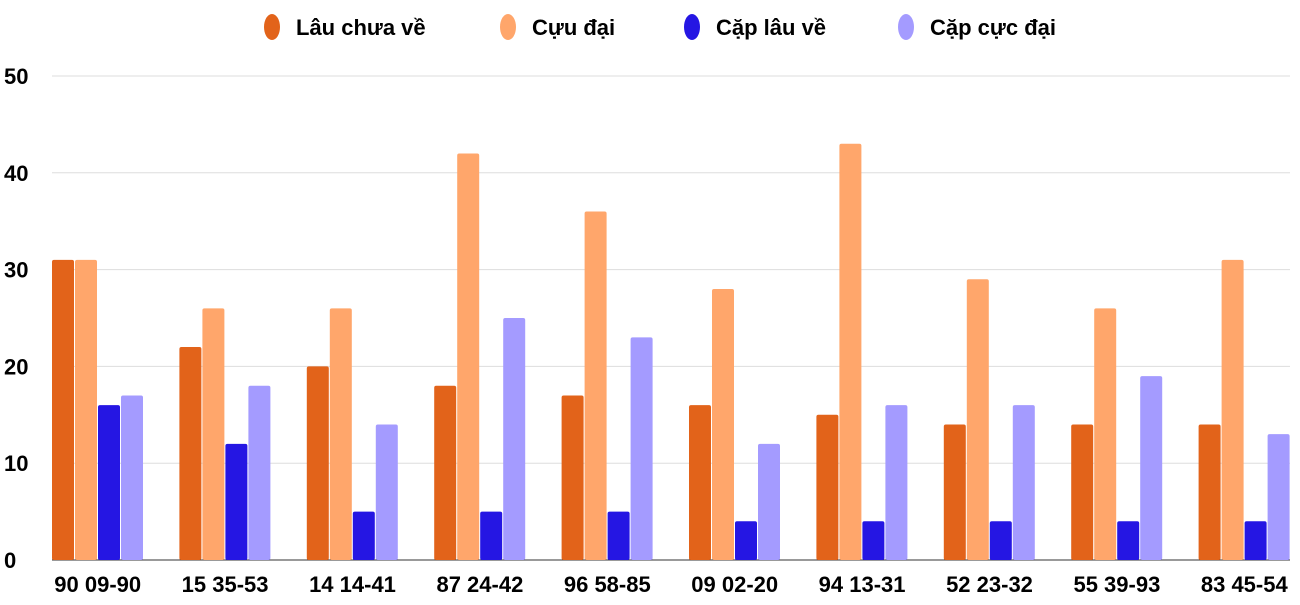  What do you see at coordinates (16, 366) in the screenshot?
I see `y-tick-label: 20` at bounding box center [16, 366].